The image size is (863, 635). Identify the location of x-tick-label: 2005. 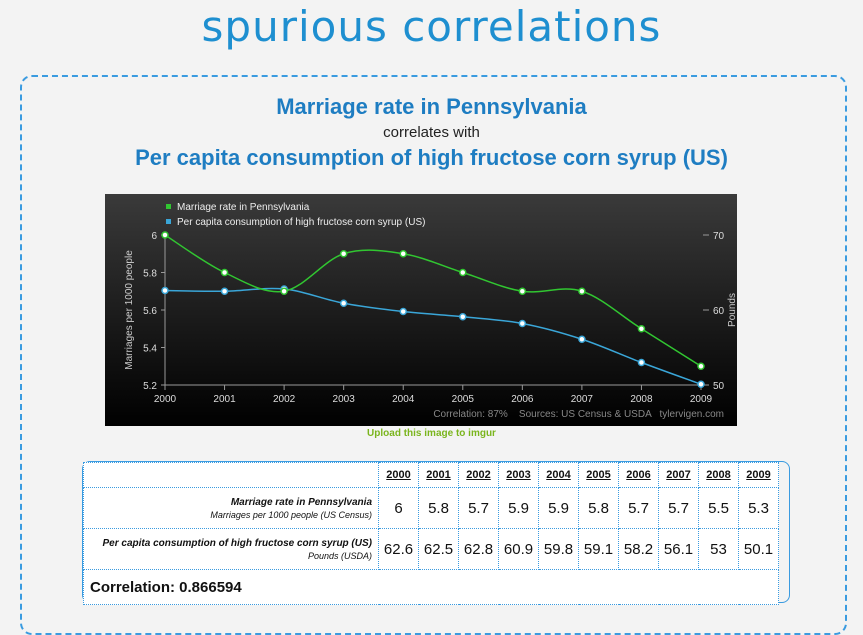
(463, 399).